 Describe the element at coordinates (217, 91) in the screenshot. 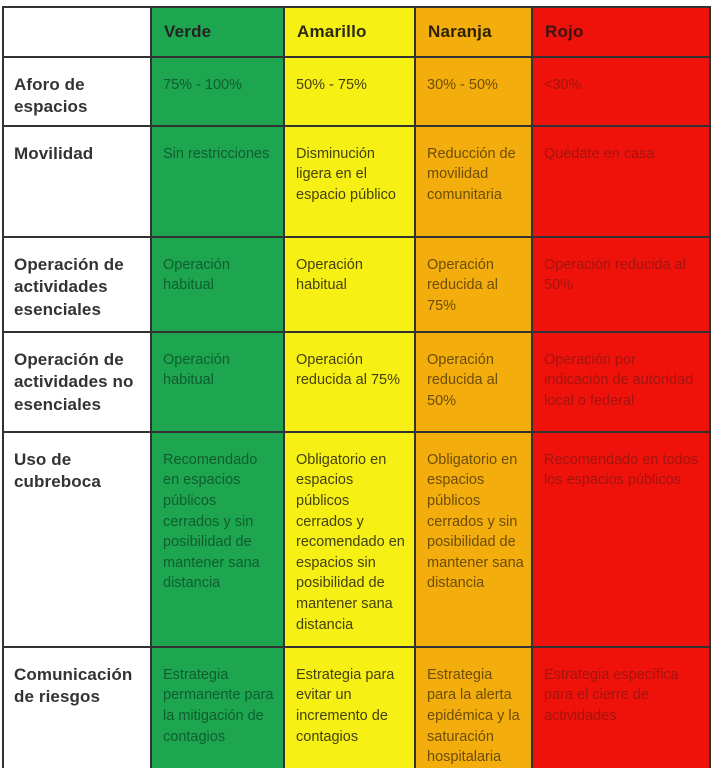

I see `cell-verde: 75% - 100%` at that location.